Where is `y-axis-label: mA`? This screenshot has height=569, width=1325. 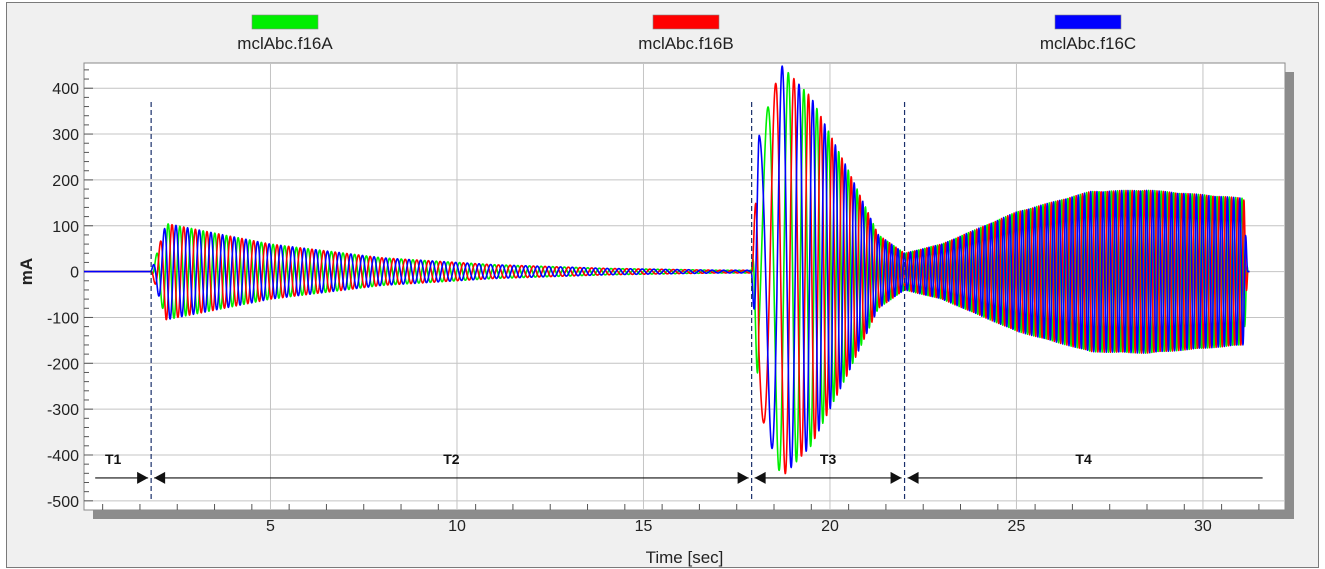 y-axis-label: mA is located at coordinates (26, 271).